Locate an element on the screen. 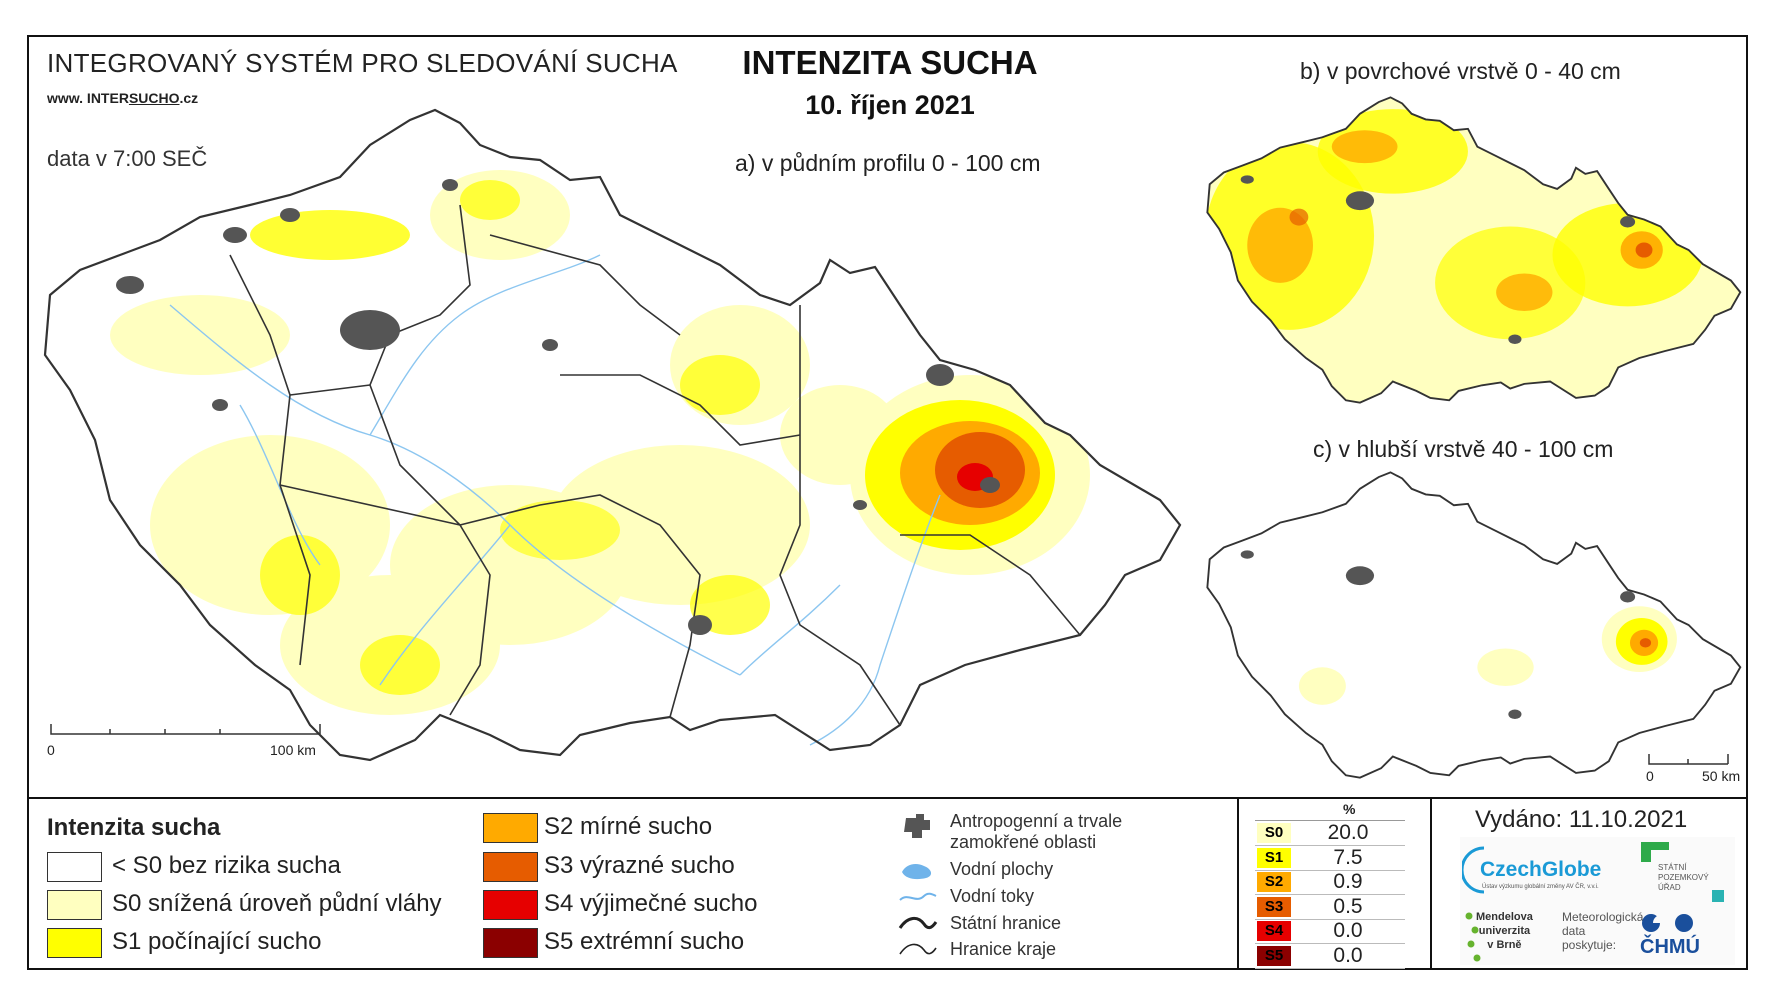 The image size is (1772, 1003). swatch-s3 is located at coordinates (510, 867).